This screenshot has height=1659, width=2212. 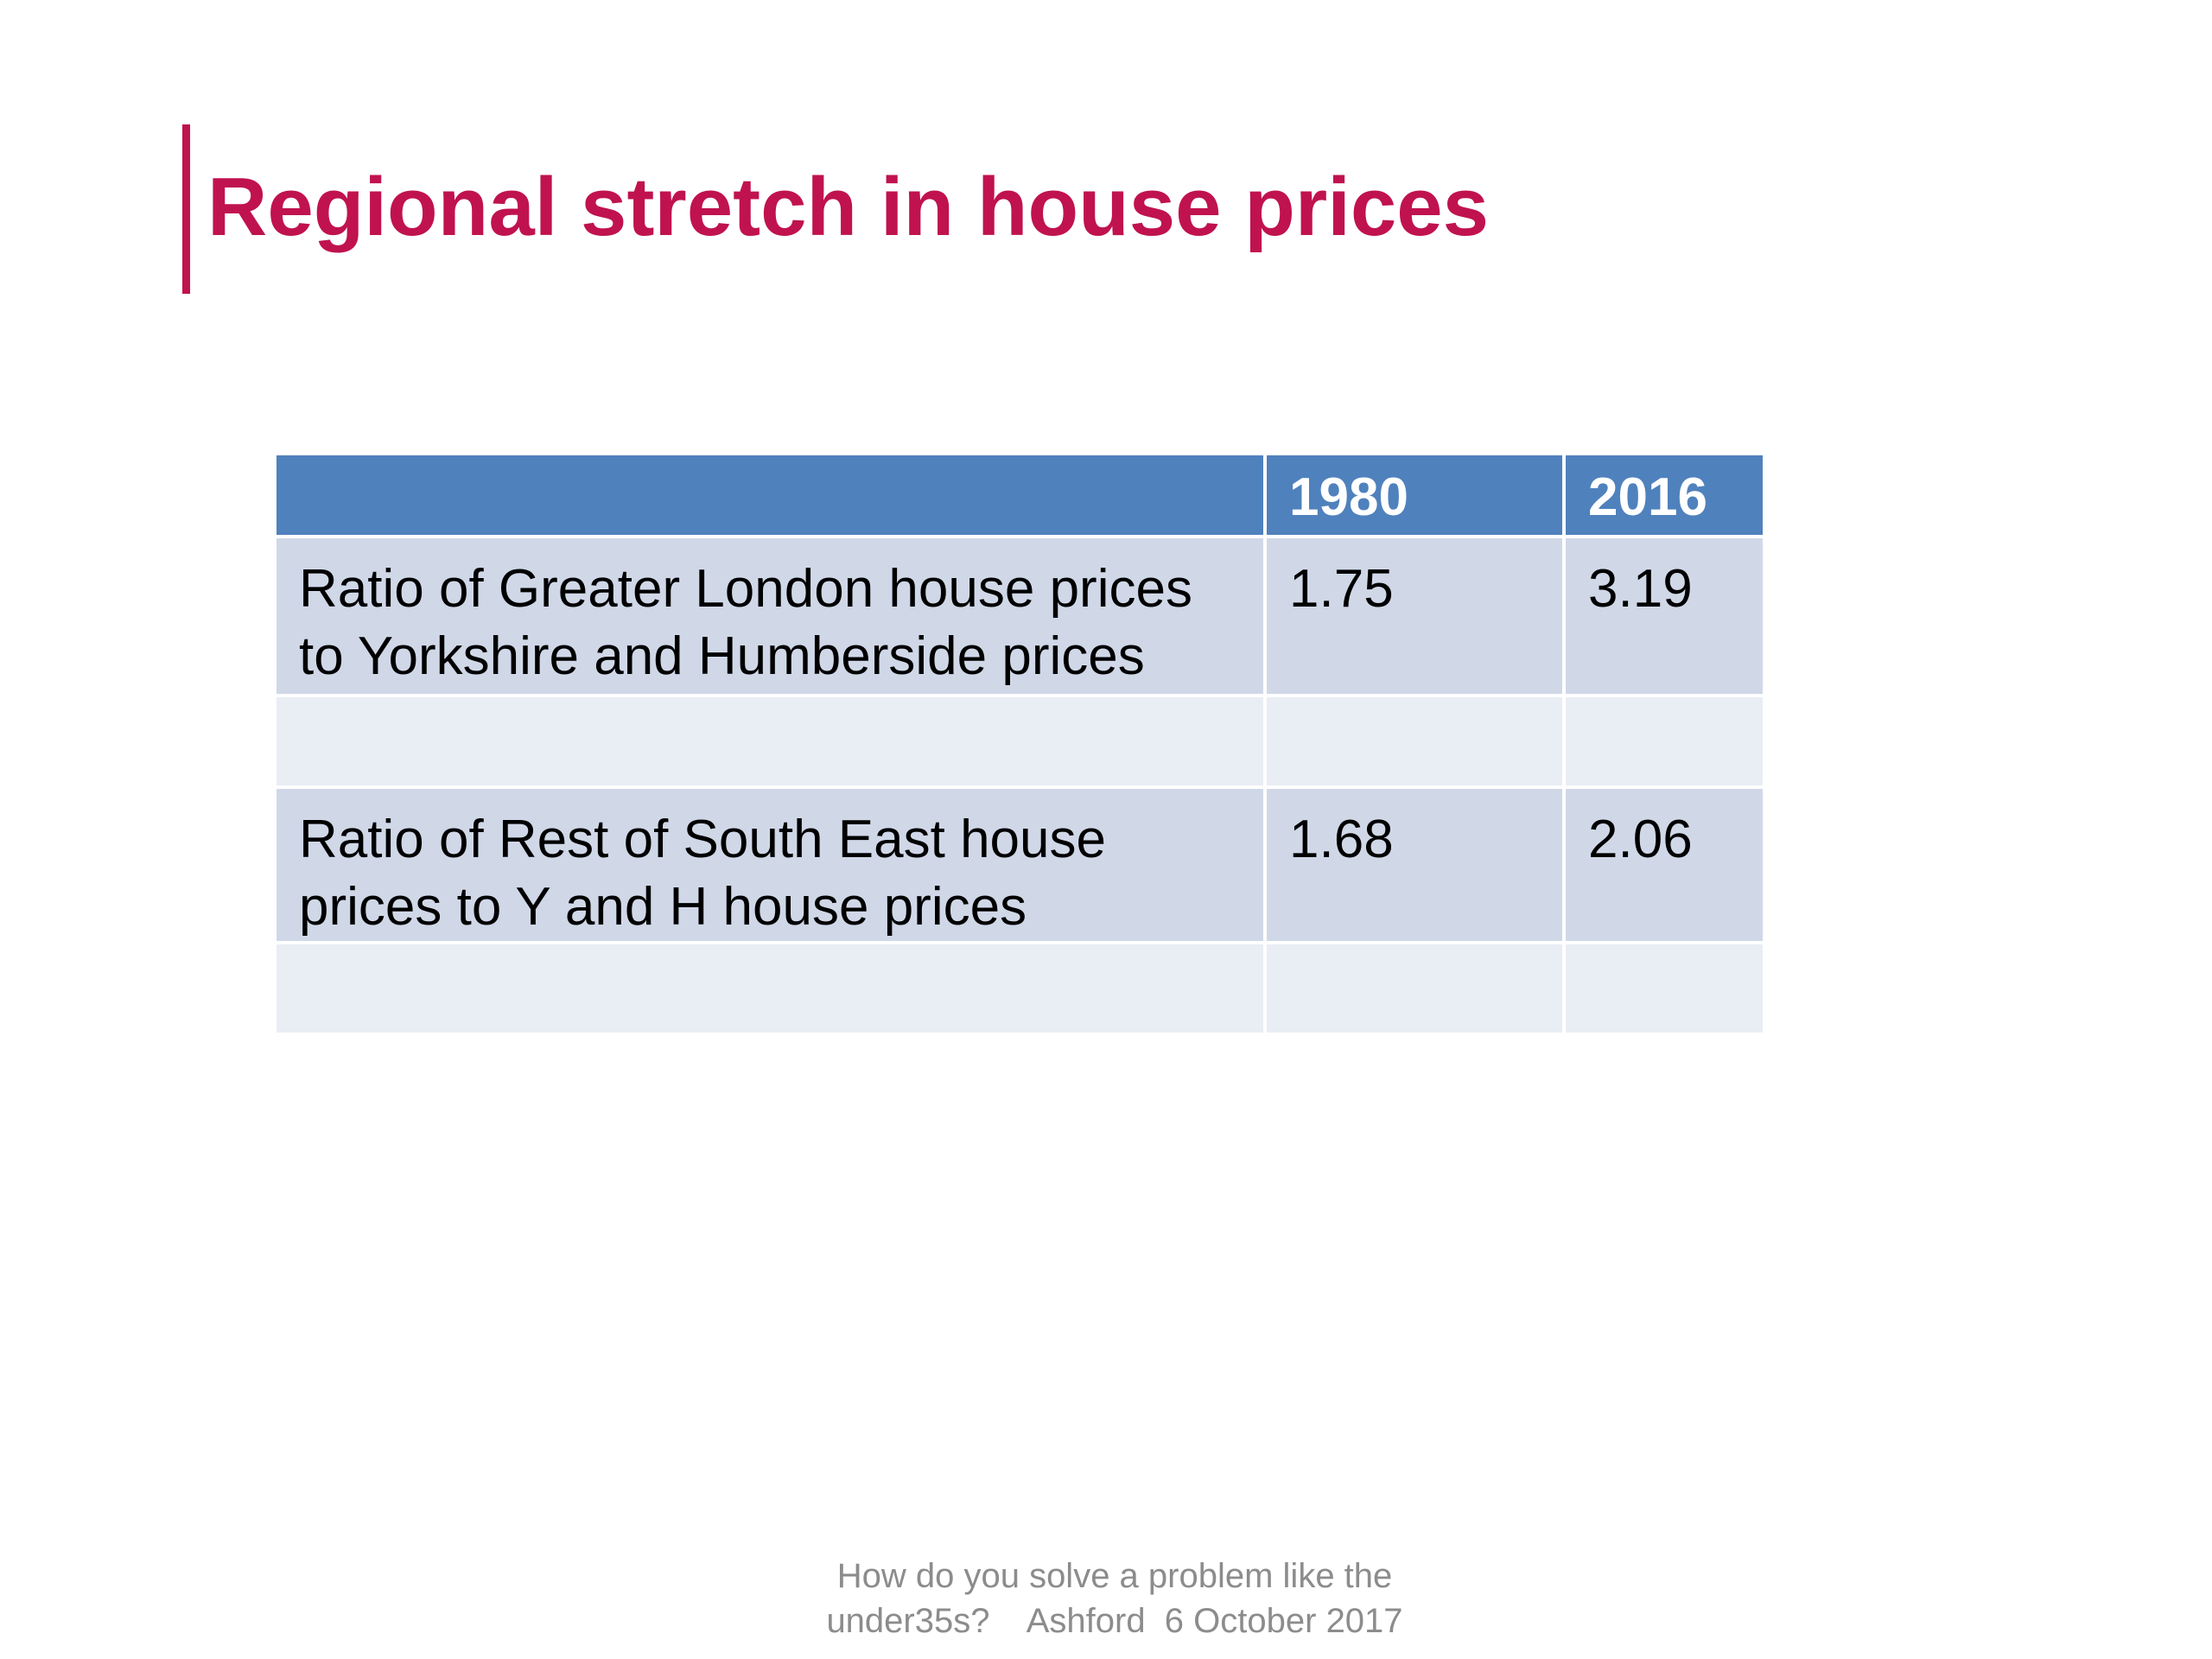 I want to click on footer-line-1: How do you solve a problem like the, so click(x=1114, y=1576).